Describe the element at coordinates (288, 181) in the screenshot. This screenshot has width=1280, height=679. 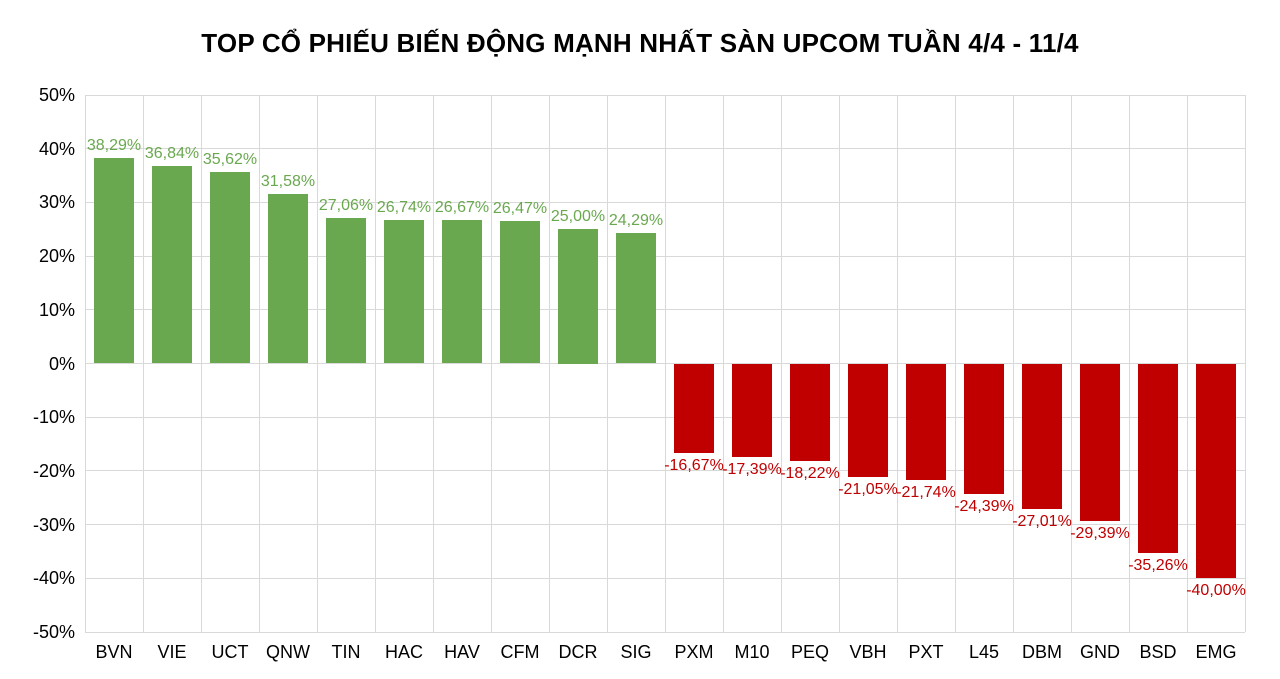
I see `bar-value-label: 31,58%` at that location.